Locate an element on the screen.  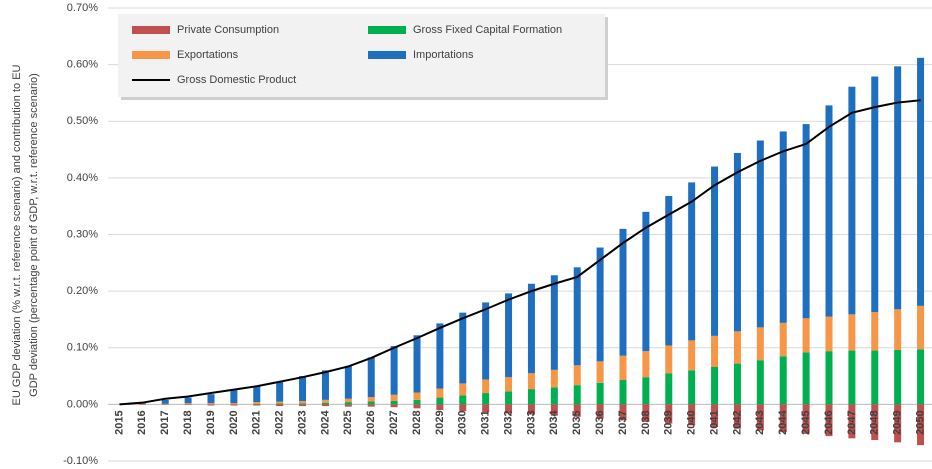
x-tick-label: 2022 is located at coordinates (280, 422).